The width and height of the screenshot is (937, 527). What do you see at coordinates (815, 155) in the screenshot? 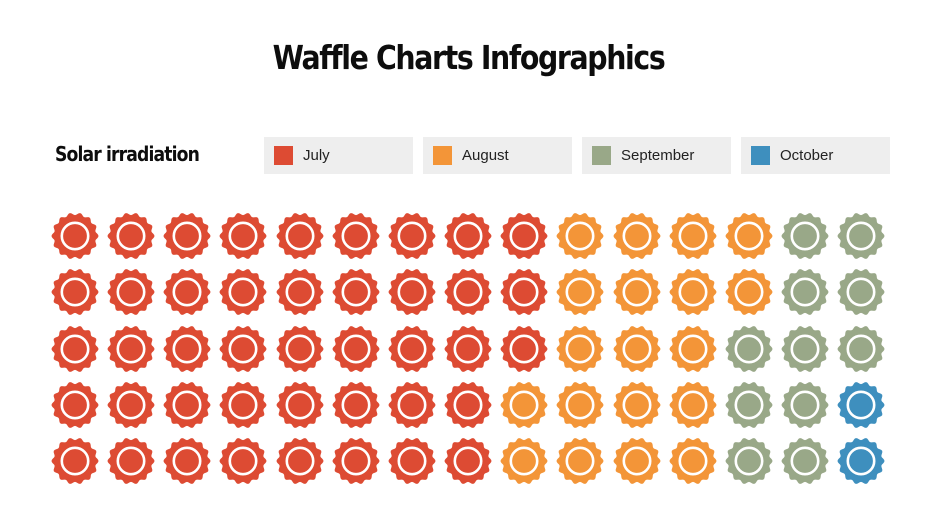
I see `legend-item-october: October` at bounding box center [815, 155].